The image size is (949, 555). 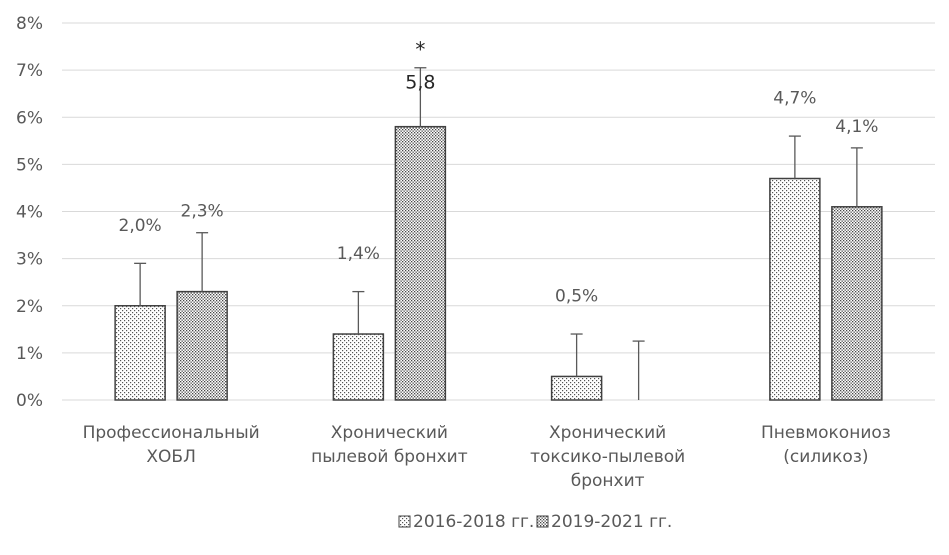 What do you see at coordinates (202, 212) in the screenshot?
I see `data-label: 2,3%` at bounding box center [202, 212].